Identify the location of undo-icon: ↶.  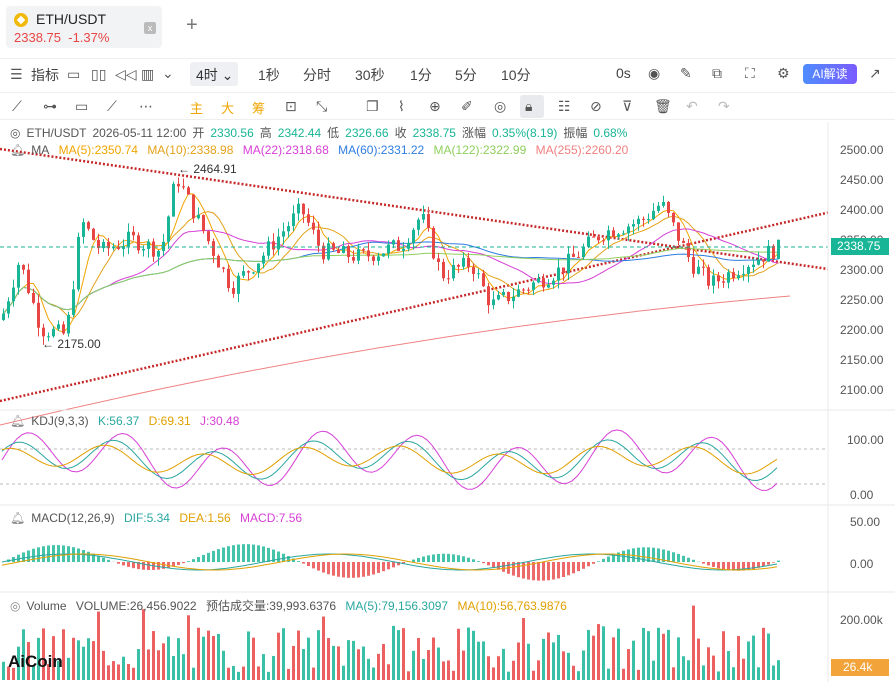
(692, 106).